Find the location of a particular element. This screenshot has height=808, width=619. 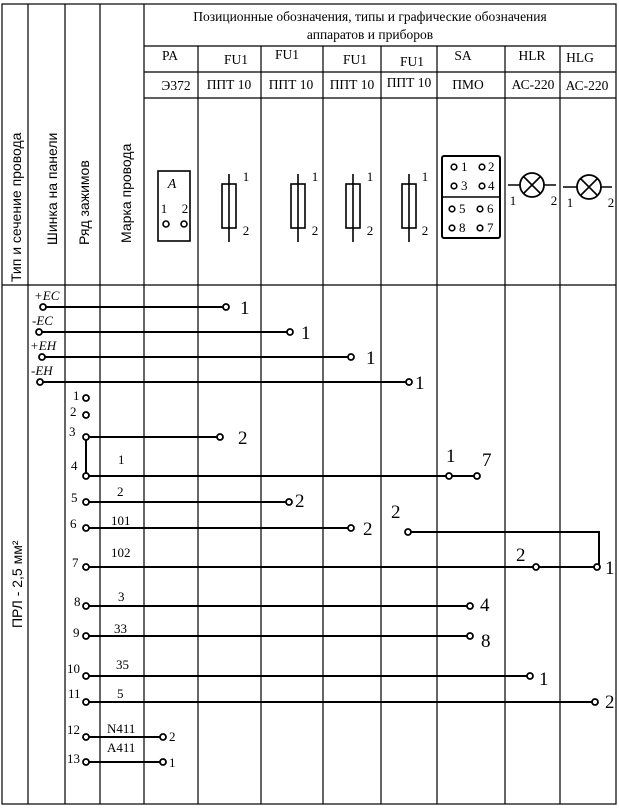

switch-pin-2: 2 is located at coordinates (491, 166).